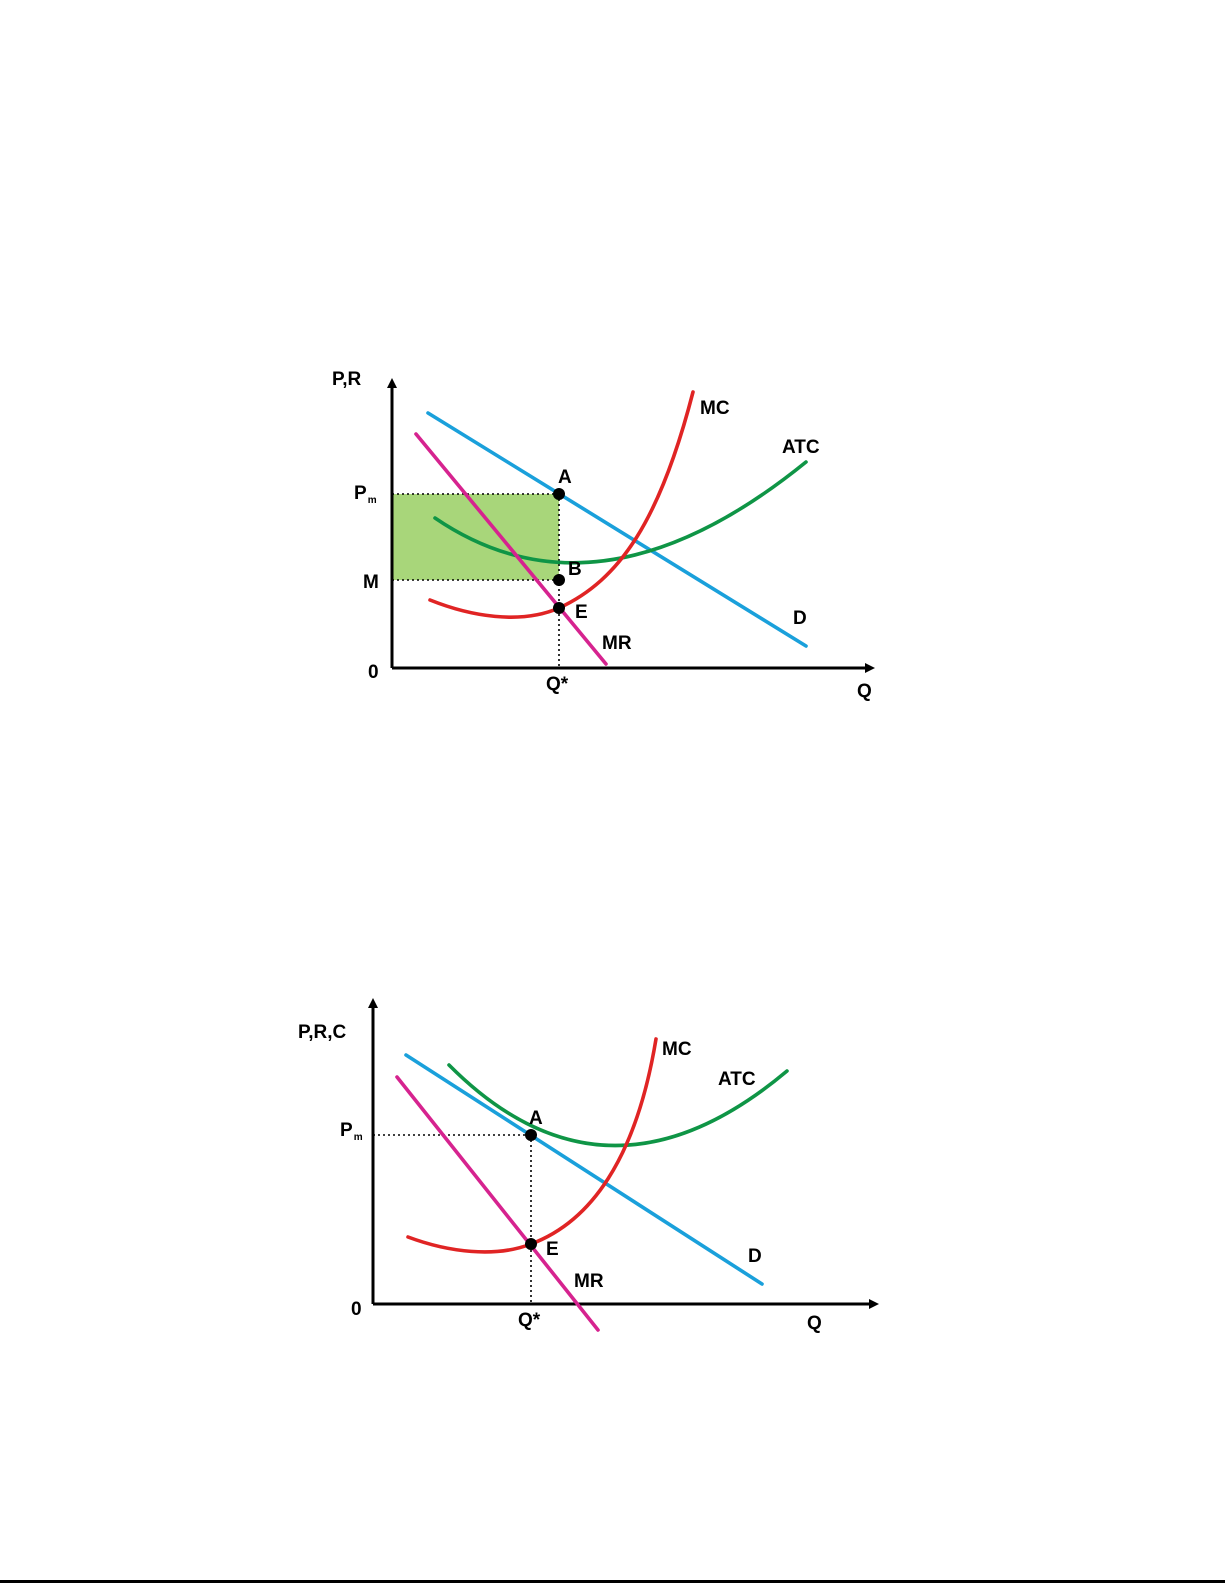  Describe the element at coordinates (559, 580) in the screenshot. I see `point-b-marker` at that location.